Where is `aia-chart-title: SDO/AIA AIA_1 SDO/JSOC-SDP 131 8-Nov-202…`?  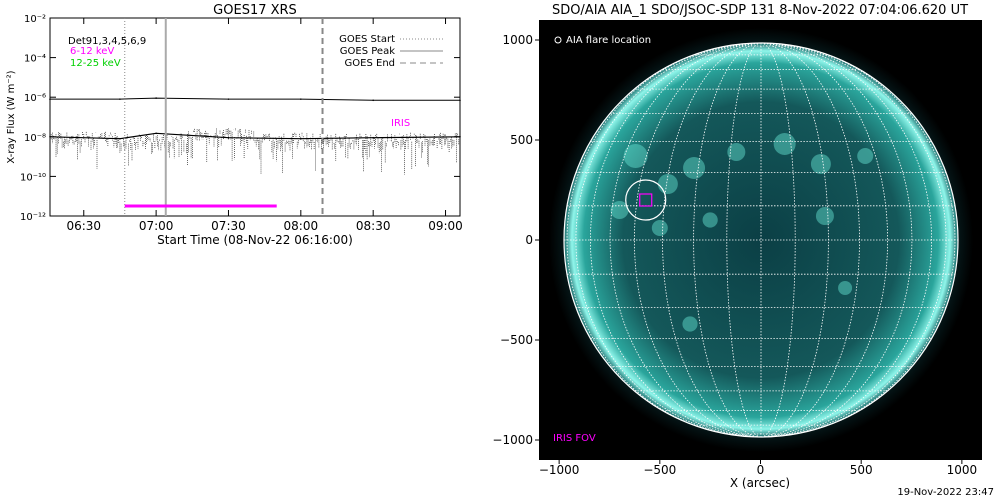
aia-chart-title: SDO/AIA AIA_1 SDO/JSOC-SDP 131 8-Nov-202… is located at coordinates (760, 10).